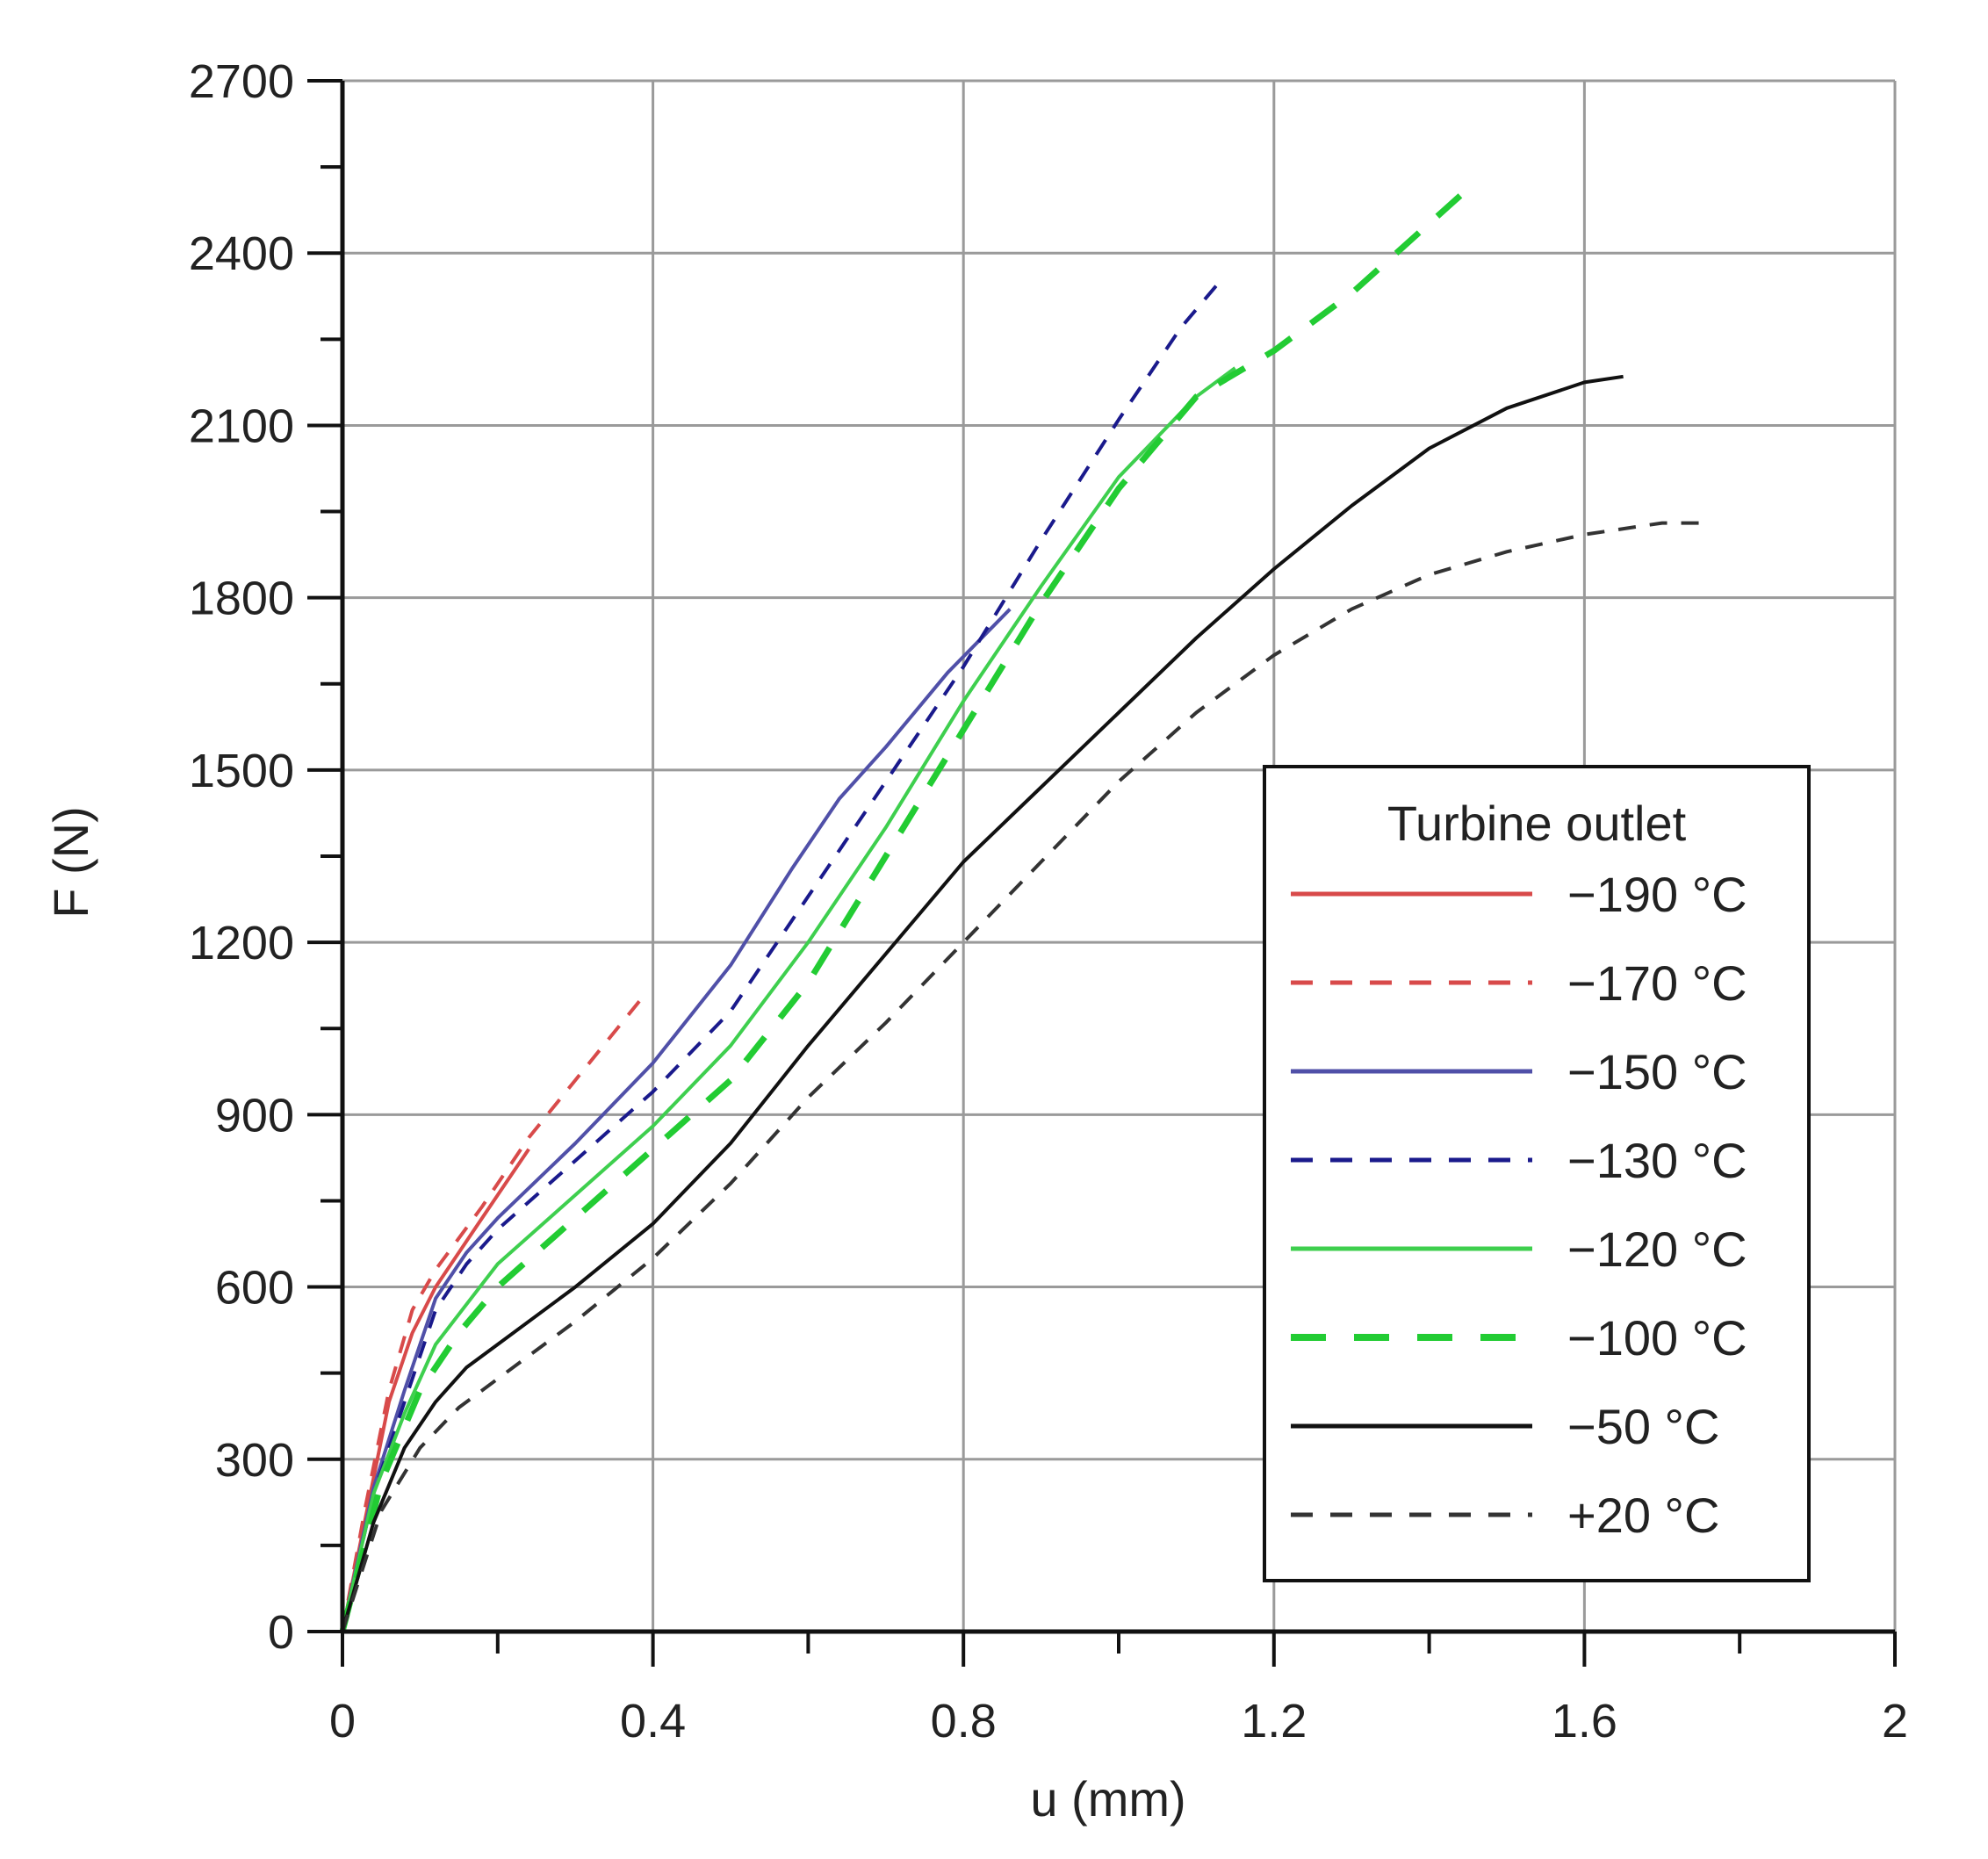 Image resolution: width=1988 pixels, height=1859 pixels. Describe the element at coordinates (281, 1633) in the screenshot. I see `y-tick-label: 0` at that location.